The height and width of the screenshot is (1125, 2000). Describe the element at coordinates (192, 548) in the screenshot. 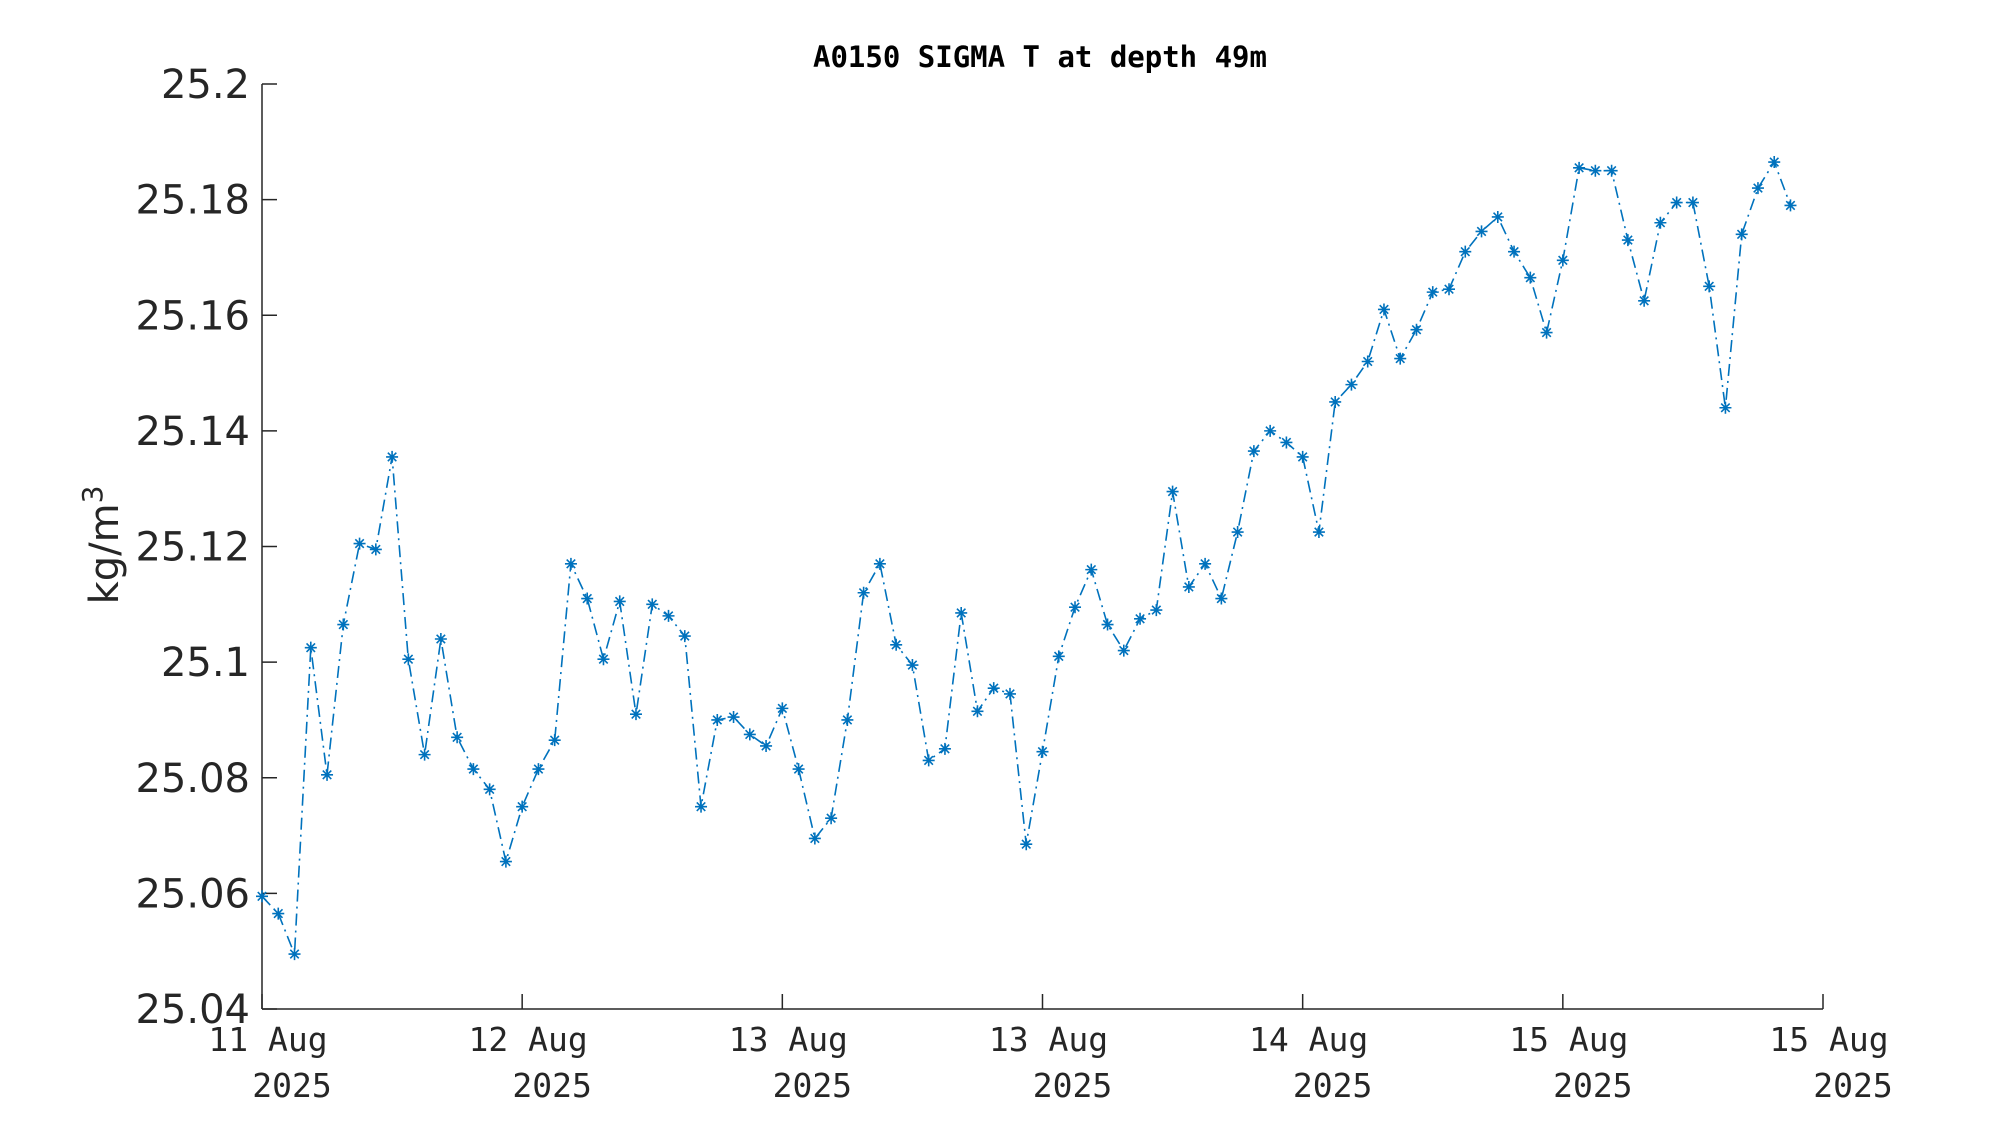

I see `y-tick-label: 25.12` at that location.